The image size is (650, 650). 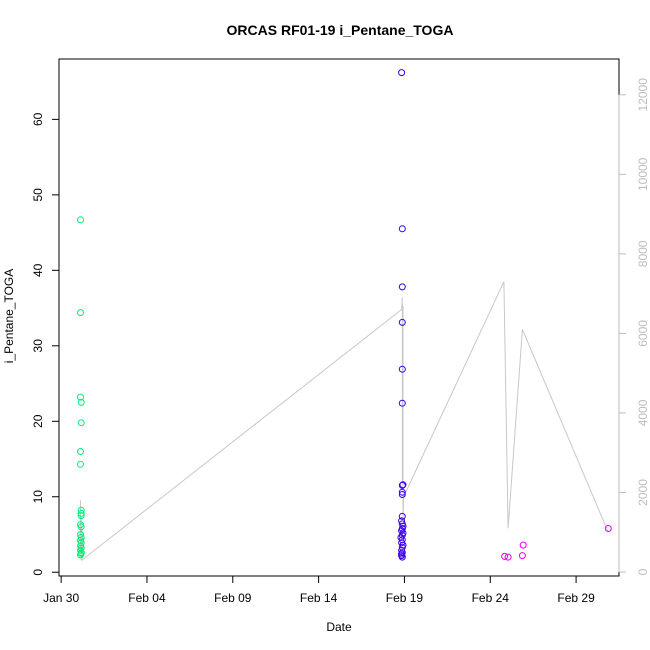 What do you see at coordinates (576, 598) in the screenshot?
I see `x-tick-label: Feb 29` at bounding box center [576, 598].